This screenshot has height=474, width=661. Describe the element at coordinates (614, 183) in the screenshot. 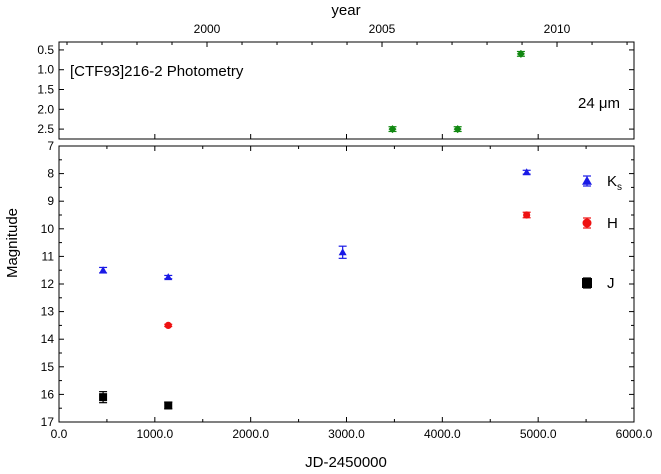

I see `legend-label-ks: Ks` at that location.